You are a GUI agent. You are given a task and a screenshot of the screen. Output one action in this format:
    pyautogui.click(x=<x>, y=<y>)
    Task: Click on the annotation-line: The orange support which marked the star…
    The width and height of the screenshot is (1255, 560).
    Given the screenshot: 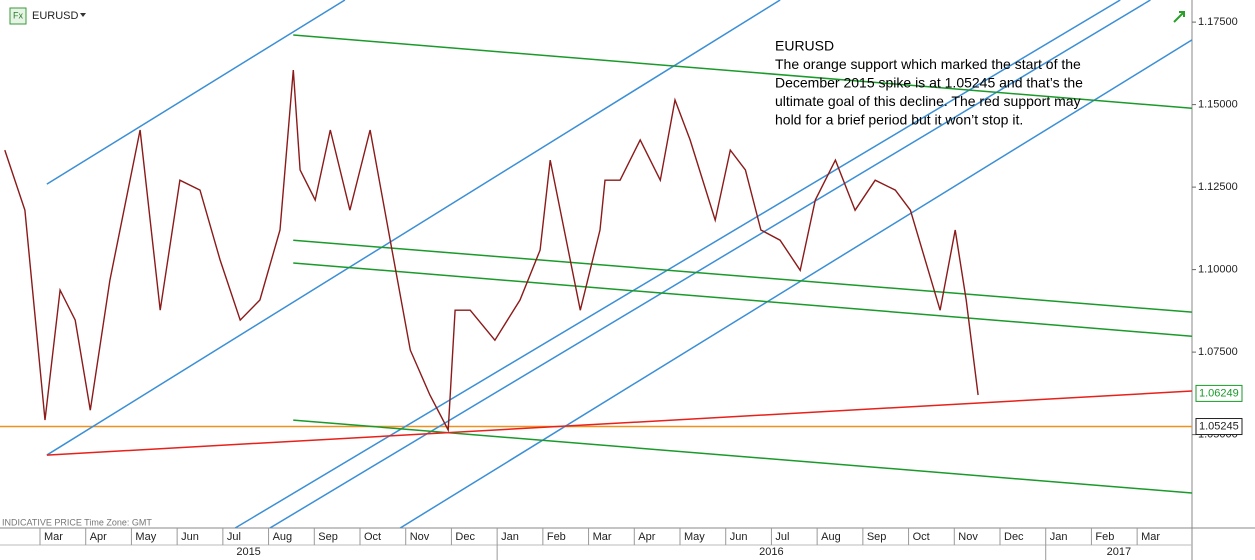 What is the action you would take?
    pyautogui.click(x=928, y=64)
    